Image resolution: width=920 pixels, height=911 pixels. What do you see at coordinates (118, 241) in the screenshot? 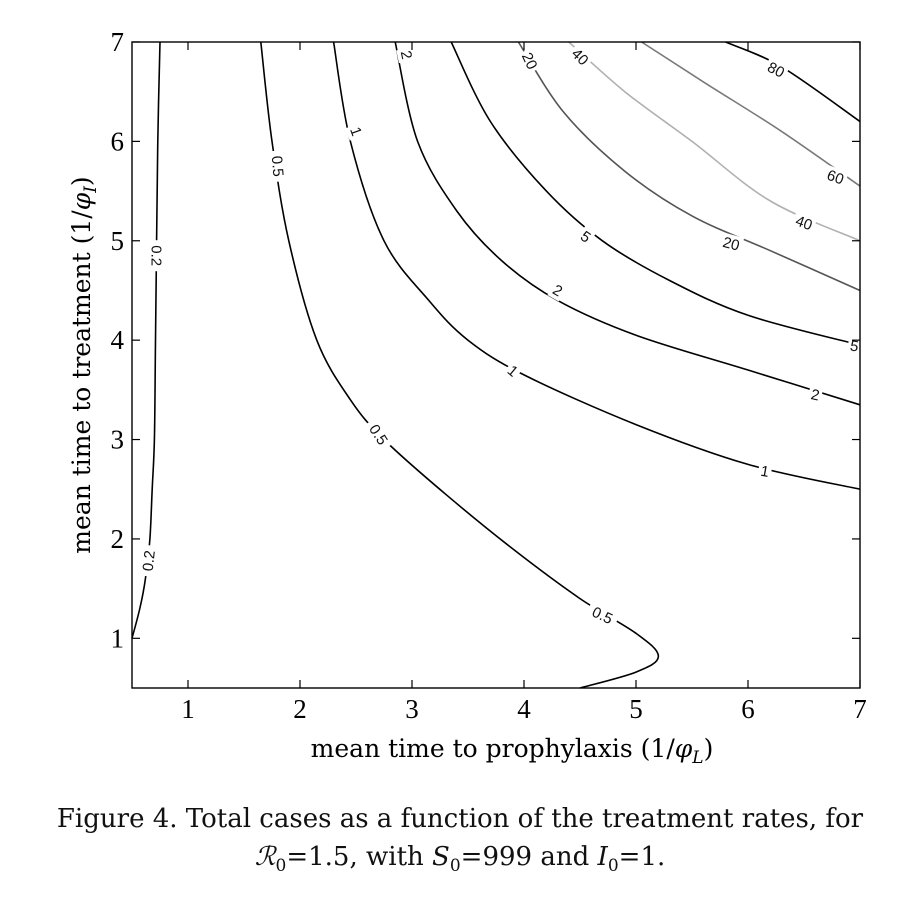
I see `y-tick-label: 5` at bounding box center [118, 241].